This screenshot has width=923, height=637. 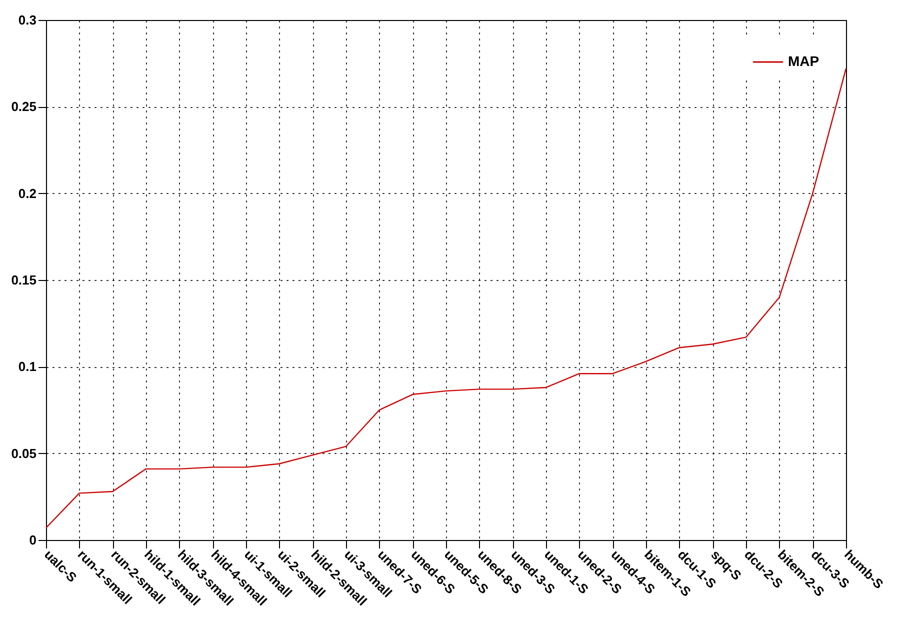 What do you see at coordinates (804, 61) in the screenshot?
I see `legend-label: MAP` at bounding box center [804, 61].